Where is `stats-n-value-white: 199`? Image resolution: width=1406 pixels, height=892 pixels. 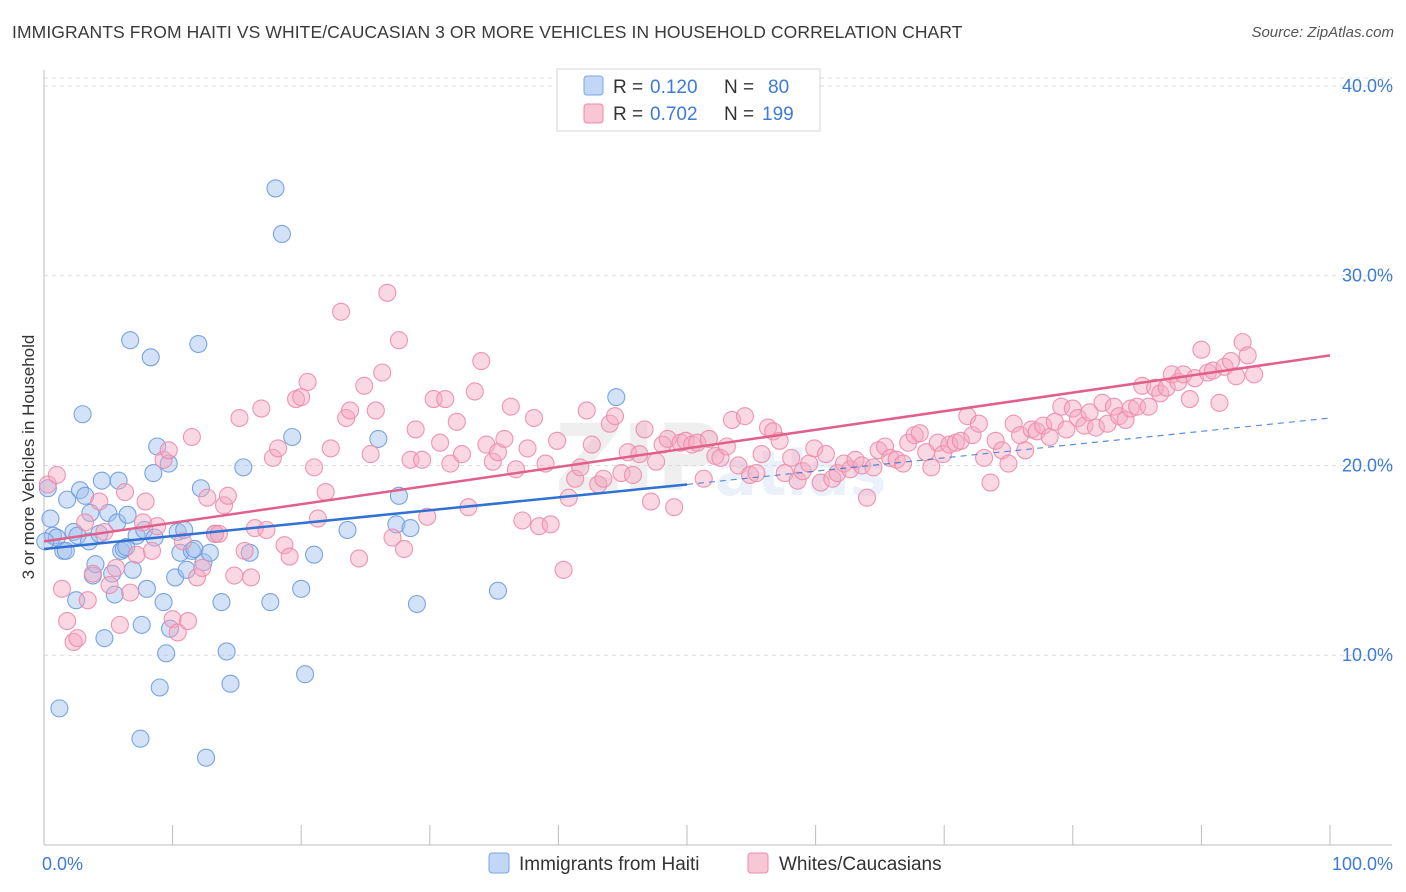 stats-n-value-white: 199 is located at coordinates (778, 114).